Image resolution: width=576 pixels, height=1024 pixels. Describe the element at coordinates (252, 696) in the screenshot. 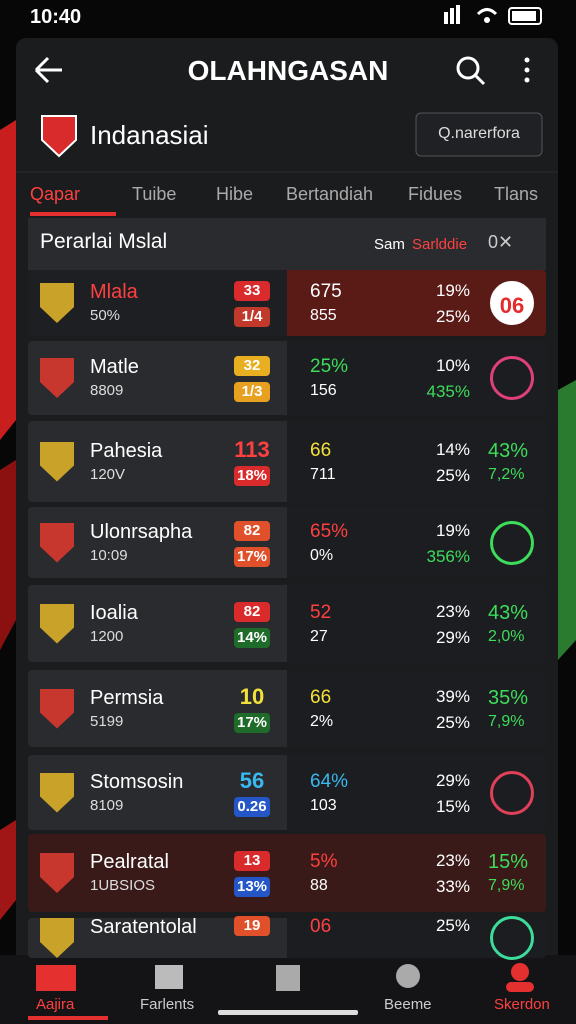

I see `badge: 10` at that location.